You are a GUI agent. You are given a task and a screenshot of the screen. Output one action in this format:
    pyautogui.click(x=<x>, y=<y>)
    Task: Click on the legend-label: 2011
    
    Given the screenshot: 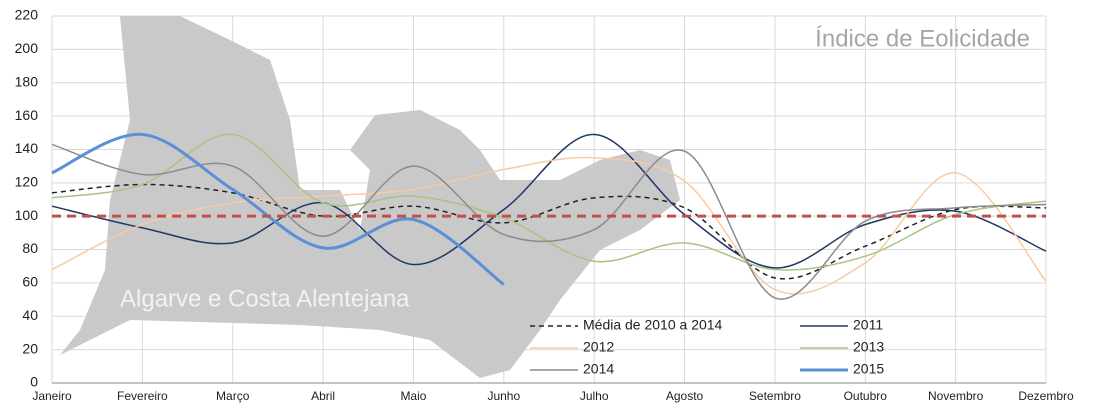 What is the action you would take?
    pyautogui.click(x=868, y=325)
    